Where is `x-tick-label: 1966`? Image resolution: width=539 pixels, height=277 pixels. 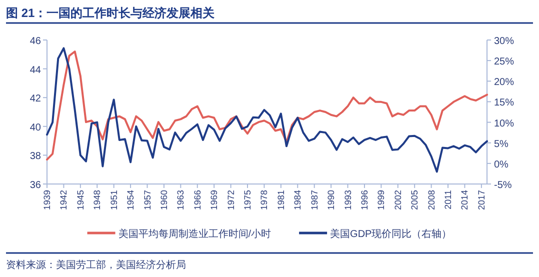 x-tick-label: 1966 is located at coordinates (197, 200).